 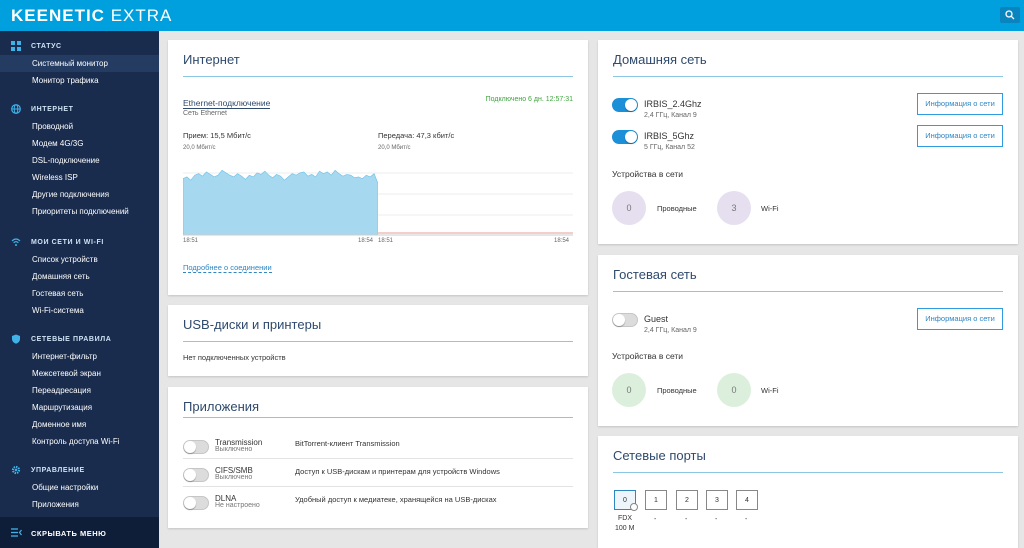 What do you see at coordinates (76, 441) in the screenshot?
I see `sidebar-item-wifi-access-control: Контроль доступа Wi-Fi` at bounding box center [76, 441].